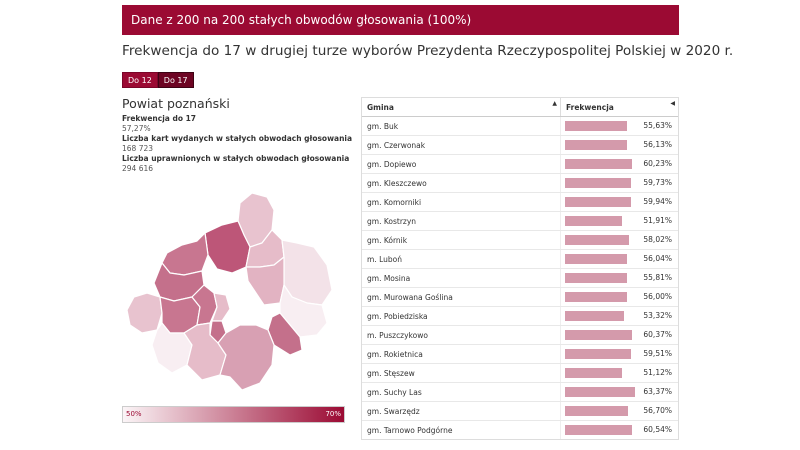  What do you see at coordinates (657, 410) in the screenshot?
I see `turnout-value: 56,70%` at bounding box center [657, 410].